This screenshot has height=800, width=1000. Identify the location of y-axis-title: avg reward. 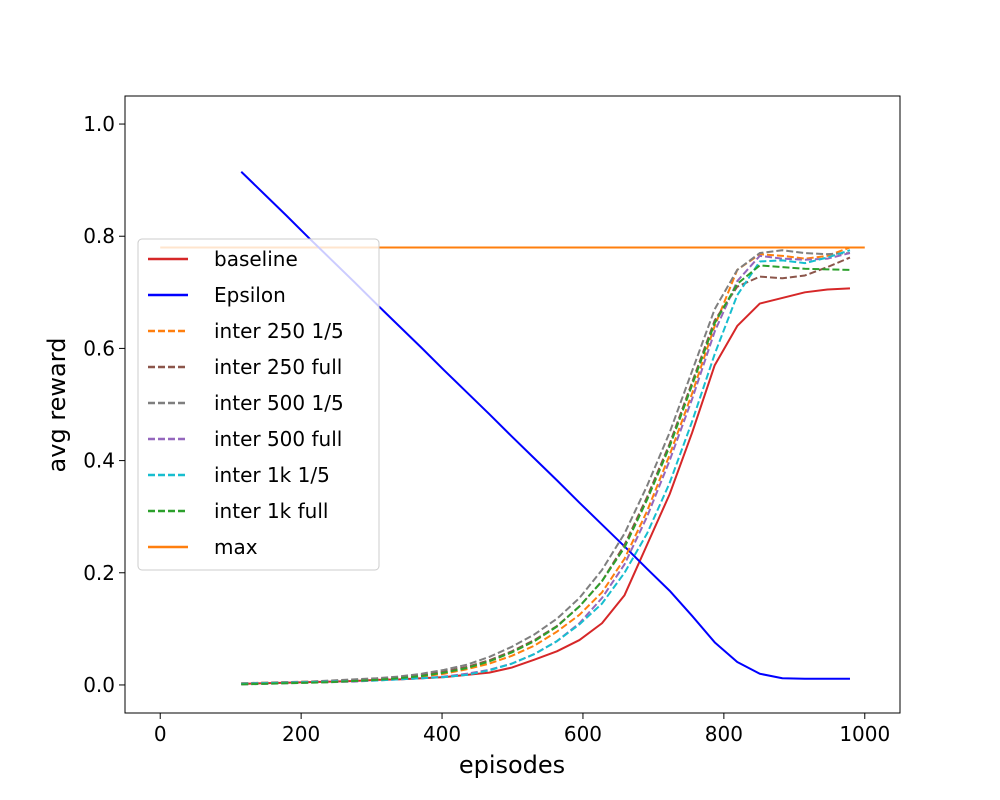
(57, 405).